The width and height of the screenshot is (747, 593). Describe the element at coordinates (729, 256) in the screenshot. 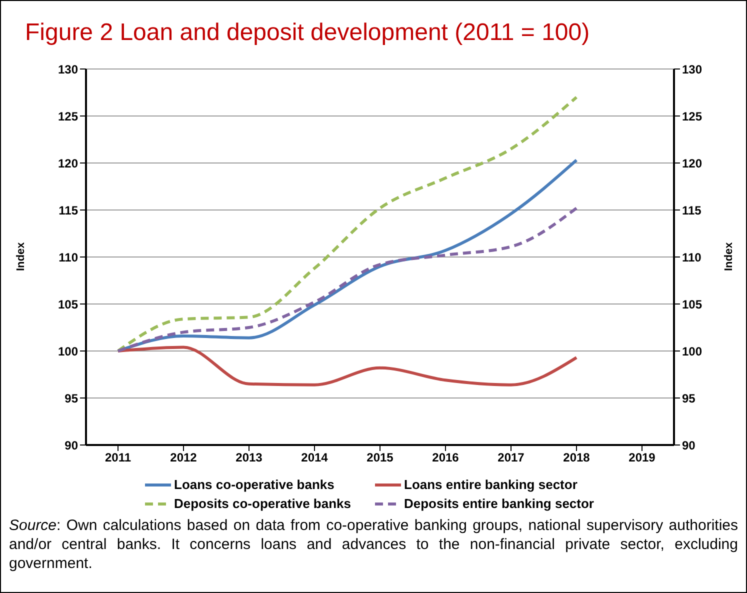

I see `y2-axis-title: Index` at that location.